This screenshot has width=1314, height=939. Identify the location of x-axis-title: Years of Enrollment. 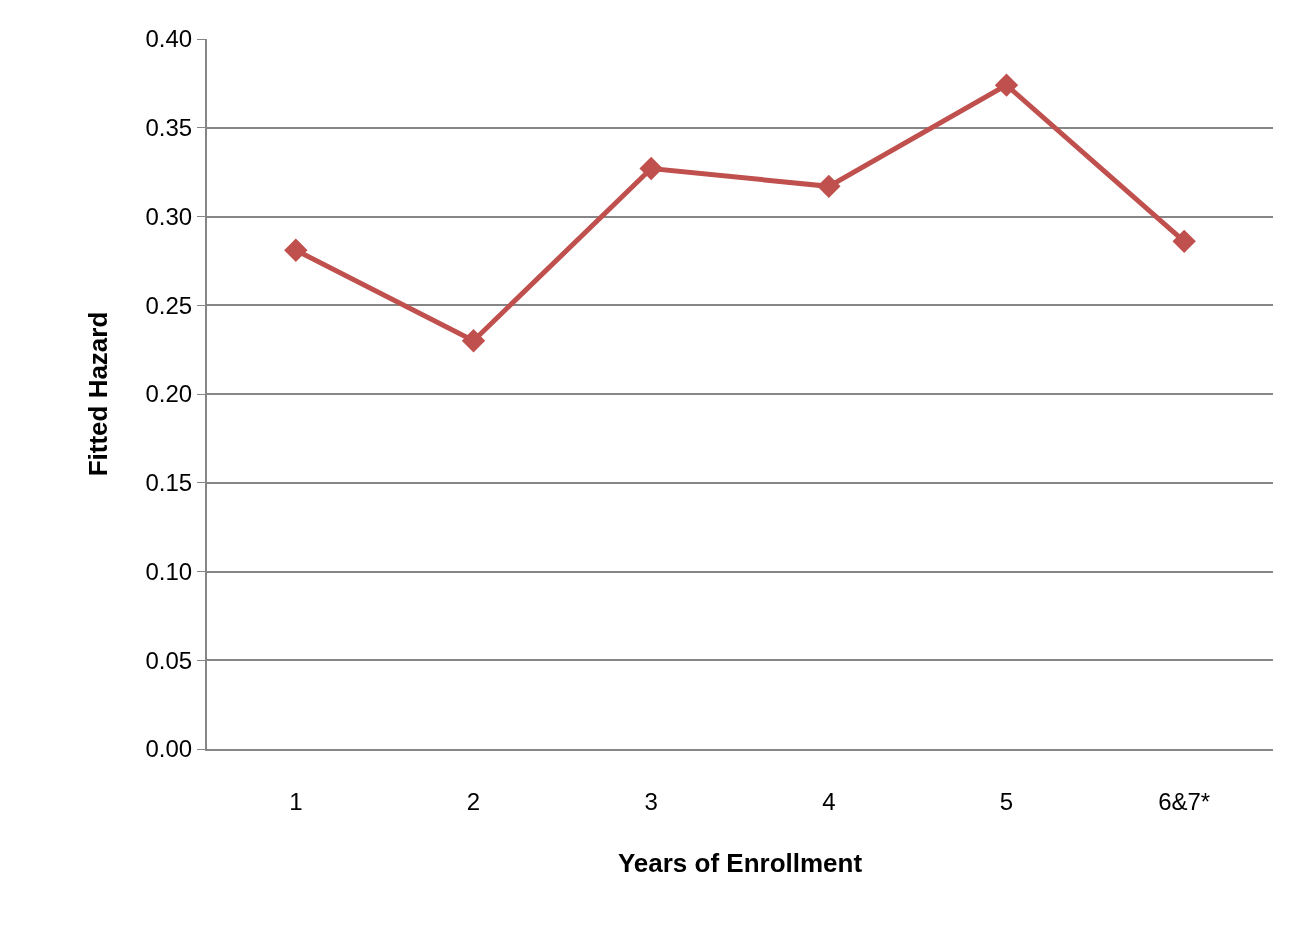
(740, 863).